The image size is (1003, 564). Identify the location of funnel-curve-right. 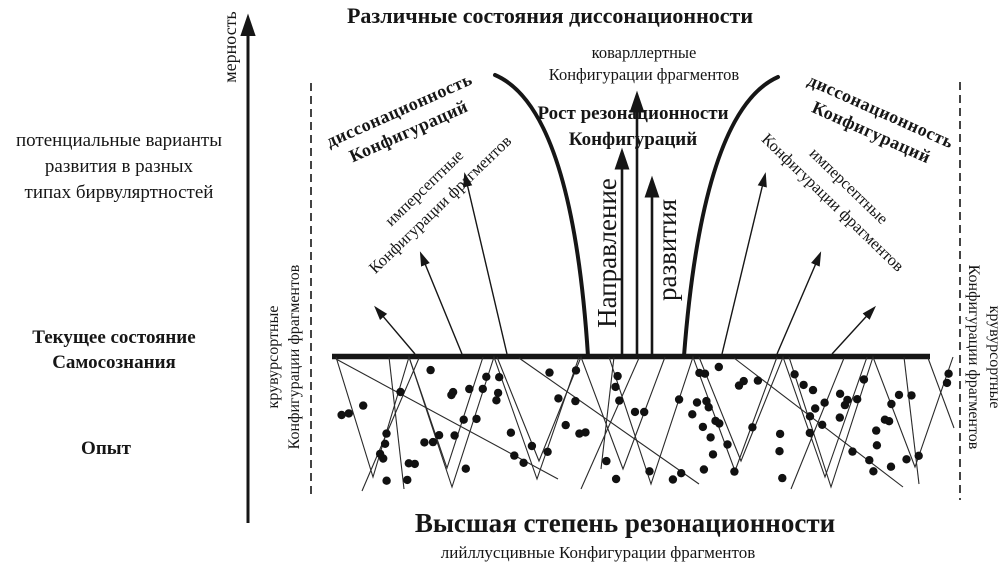
(731, 216).